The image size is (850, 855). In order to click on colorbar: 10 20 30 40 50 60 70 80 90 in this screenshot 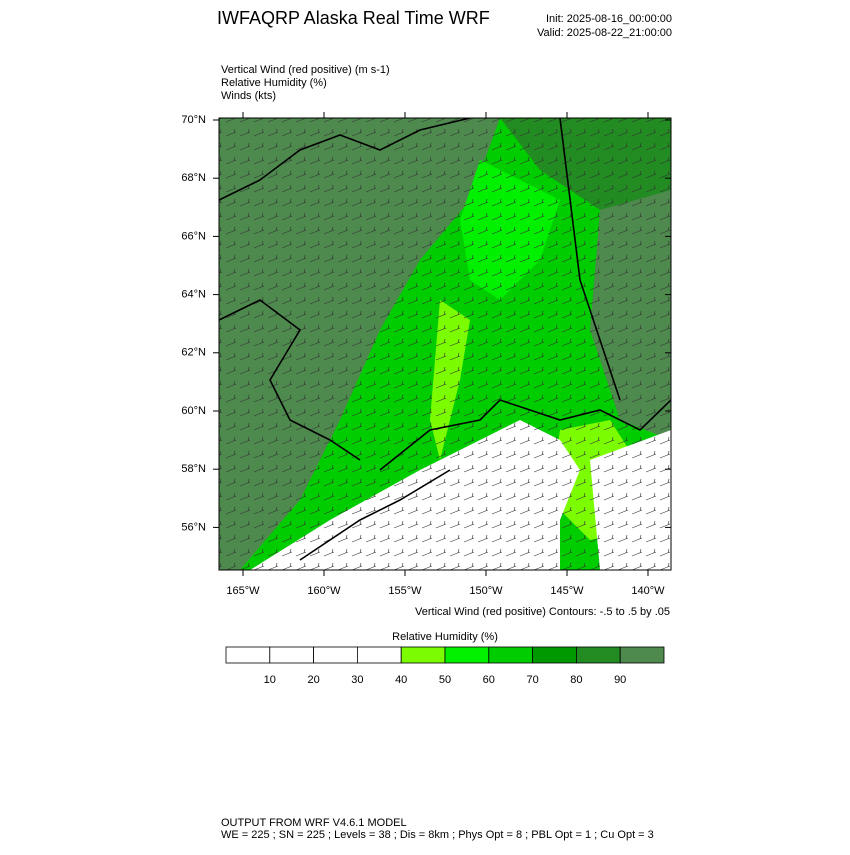, I will do `click(445, 666)`.